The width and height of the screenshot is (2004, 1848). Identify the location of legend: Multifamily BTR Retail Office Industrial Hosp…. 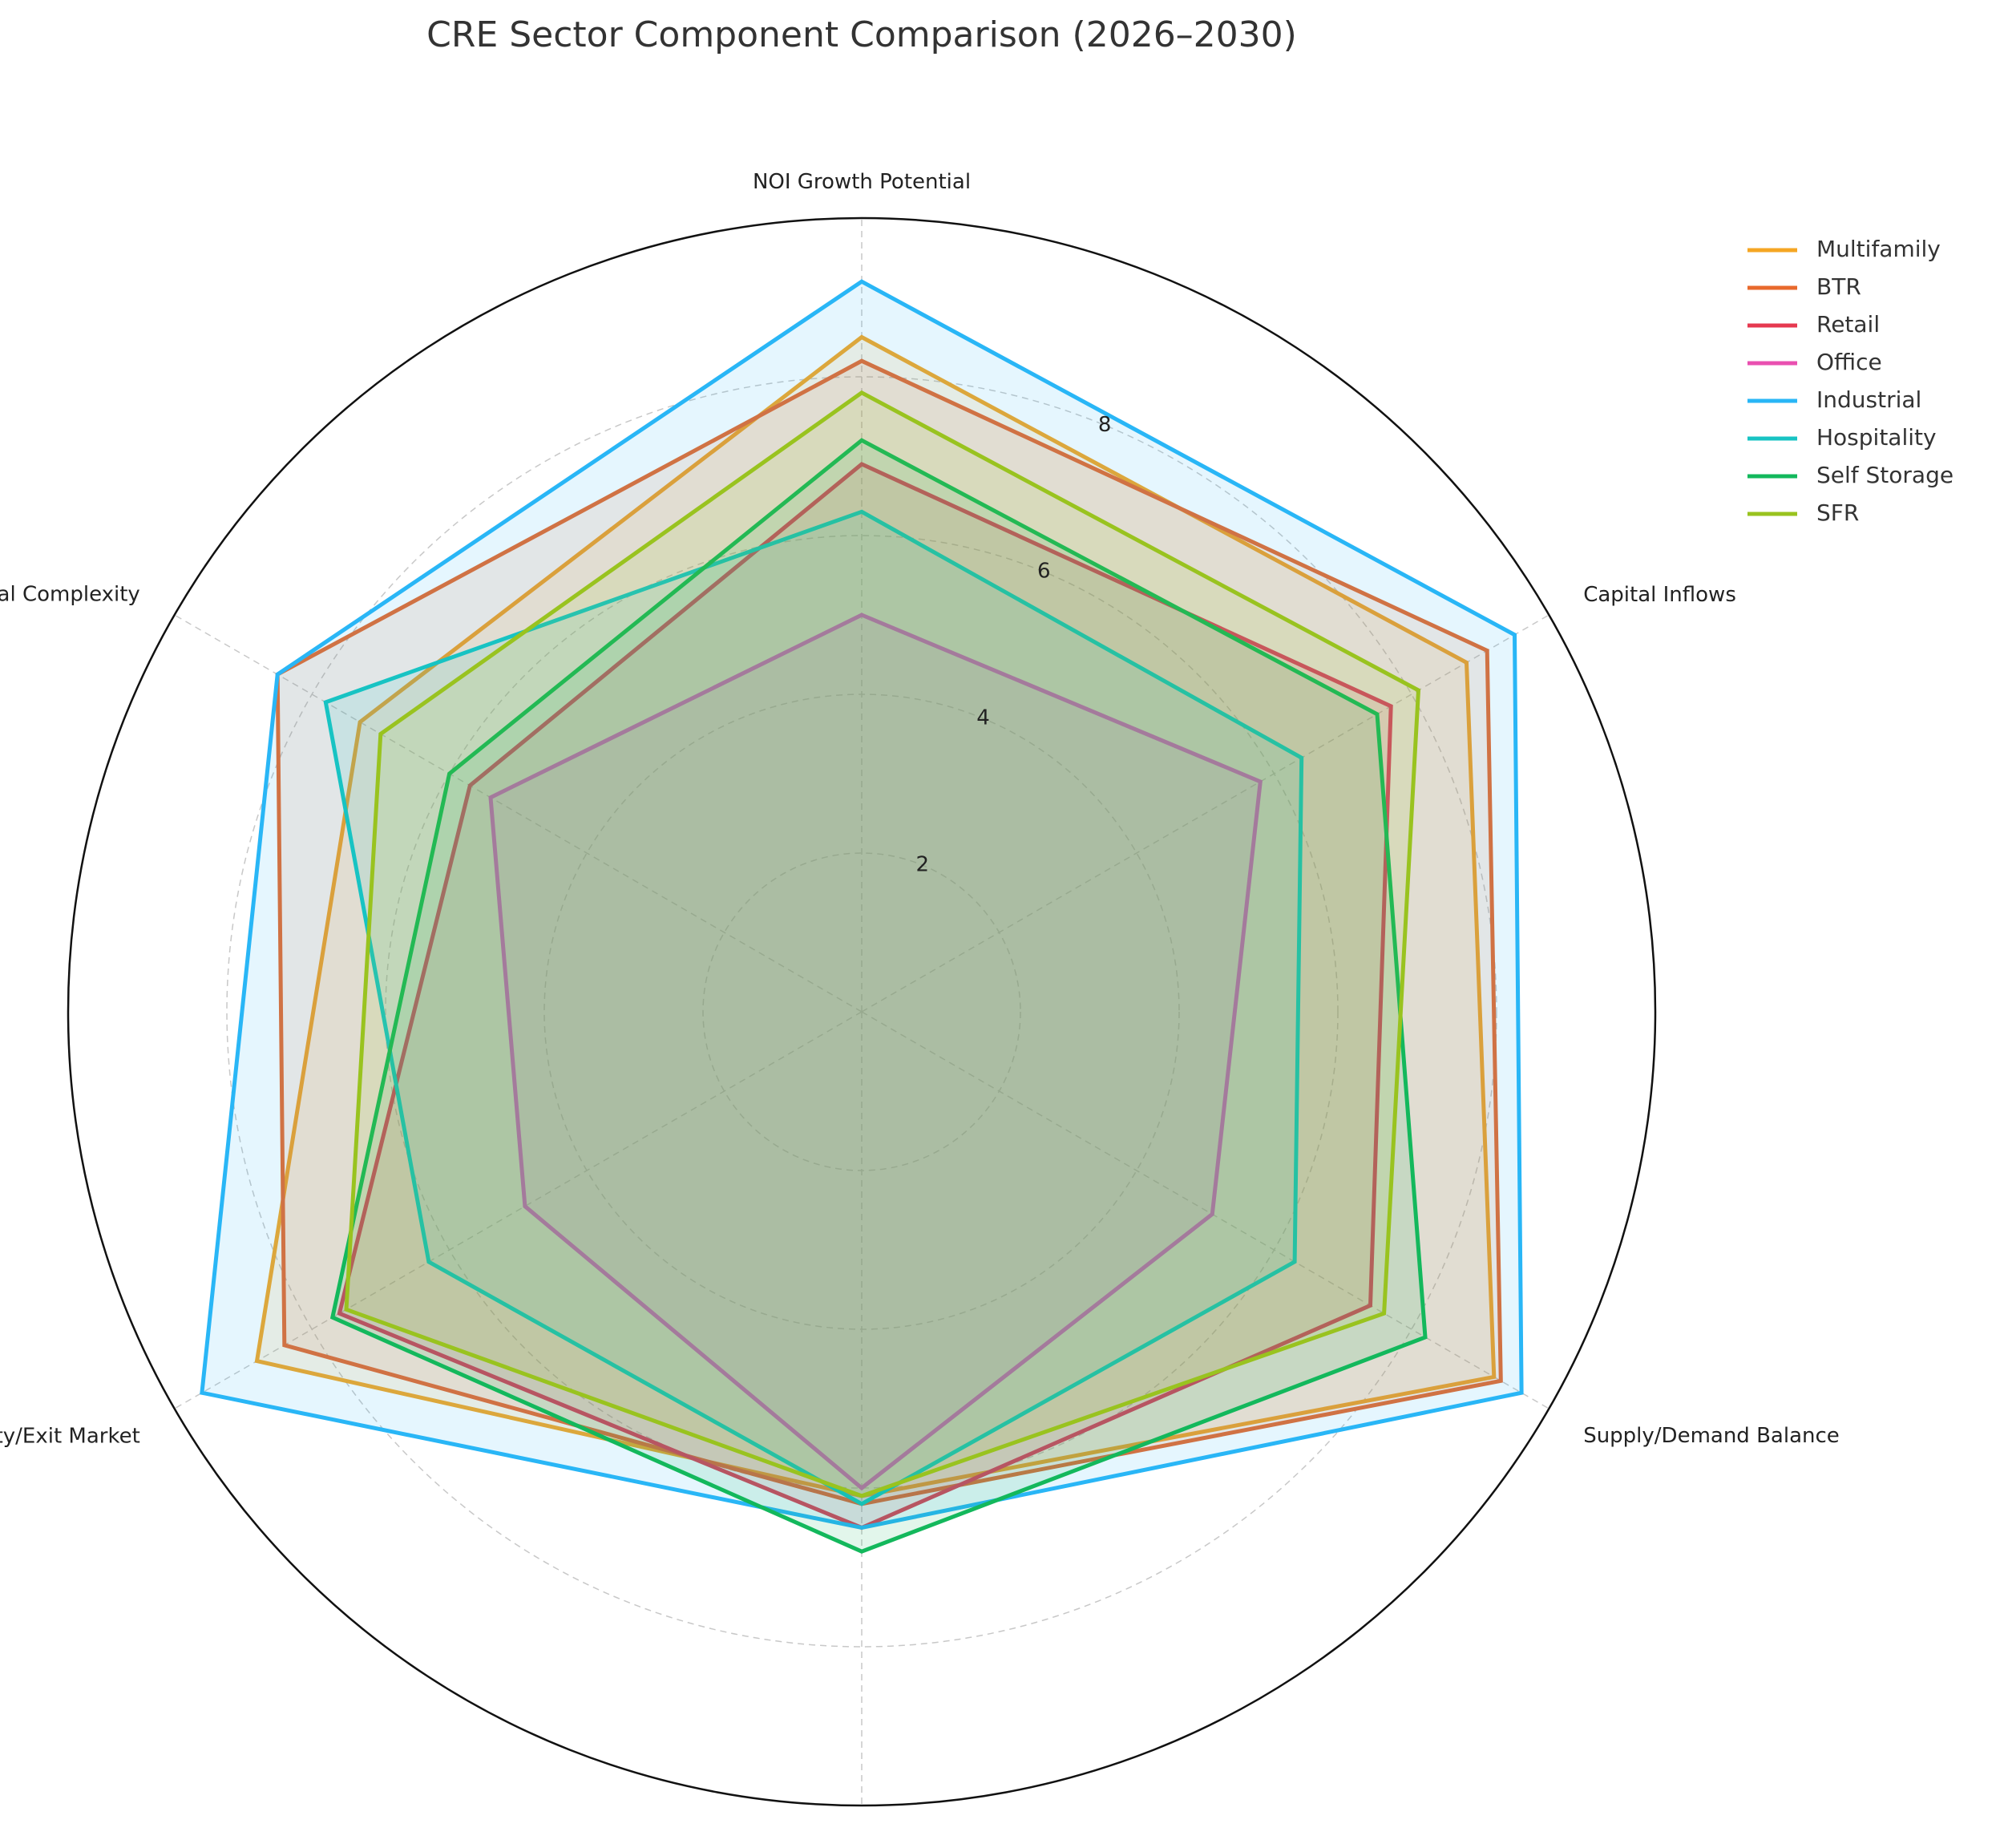
(1850, 381).